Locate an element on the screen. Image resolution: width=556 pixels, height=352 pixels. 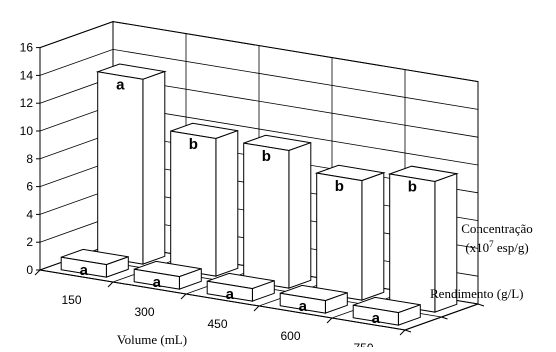
bar-concentracao-450: b is located at coordinates (277, 211).